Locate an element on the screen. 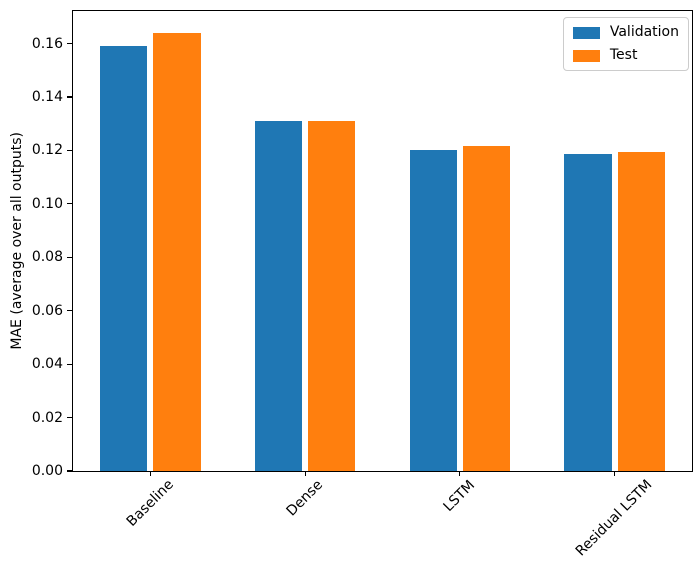 The width and height of the screenshot is (700, 572). y-tick-label: 0.14 is located at coordinates (47, 97).